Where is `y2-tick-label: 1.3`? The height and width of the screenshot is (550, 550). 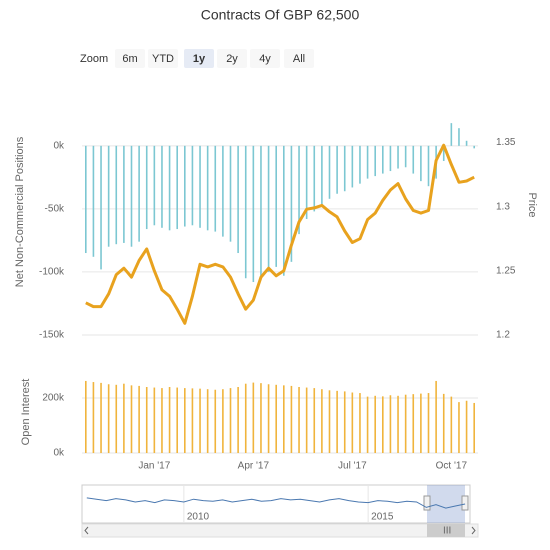
y2-tick-label: 1.3 is located at coordinates (503, 206).